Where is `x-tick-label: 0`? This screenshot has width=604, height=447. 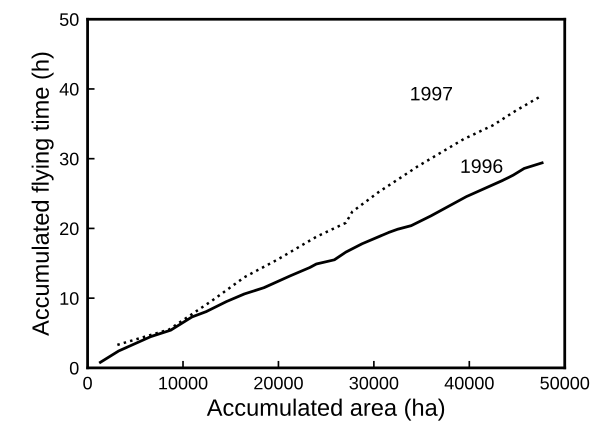
x-tick-label: 0 is located at coordinates (87, 383).